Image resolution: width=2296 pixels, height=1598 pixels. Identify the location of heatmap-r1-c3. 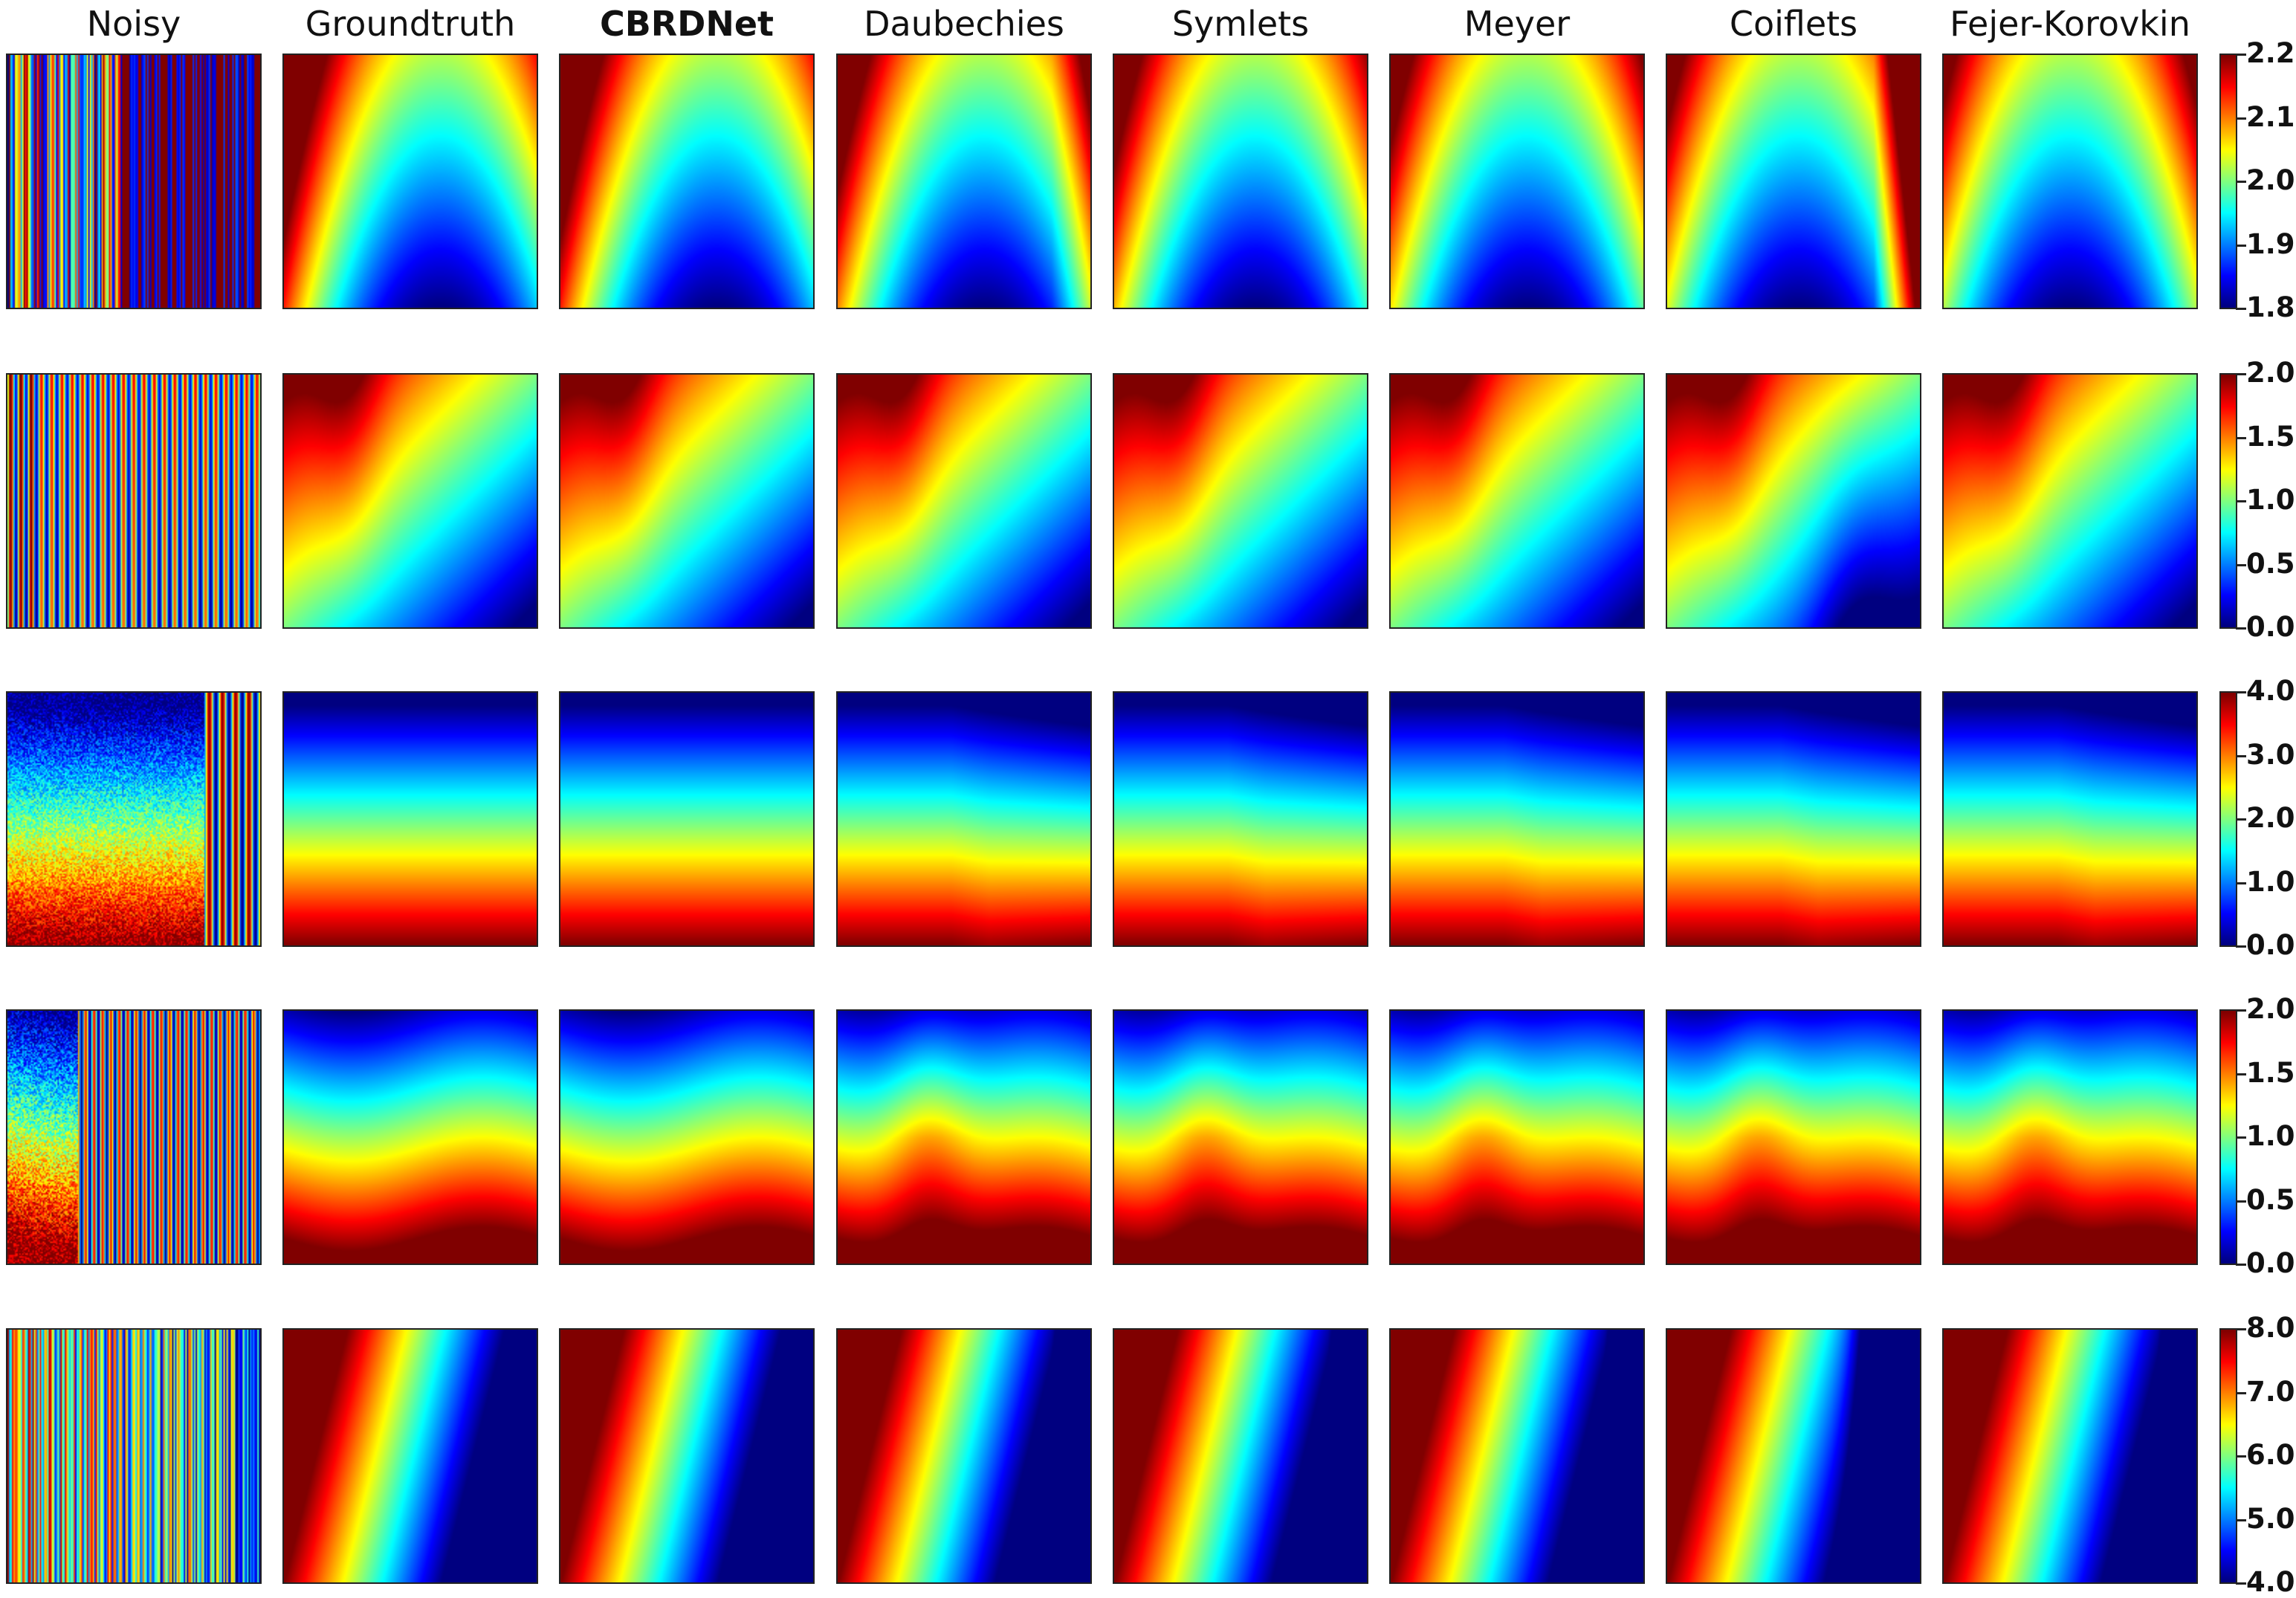
(687, 181).